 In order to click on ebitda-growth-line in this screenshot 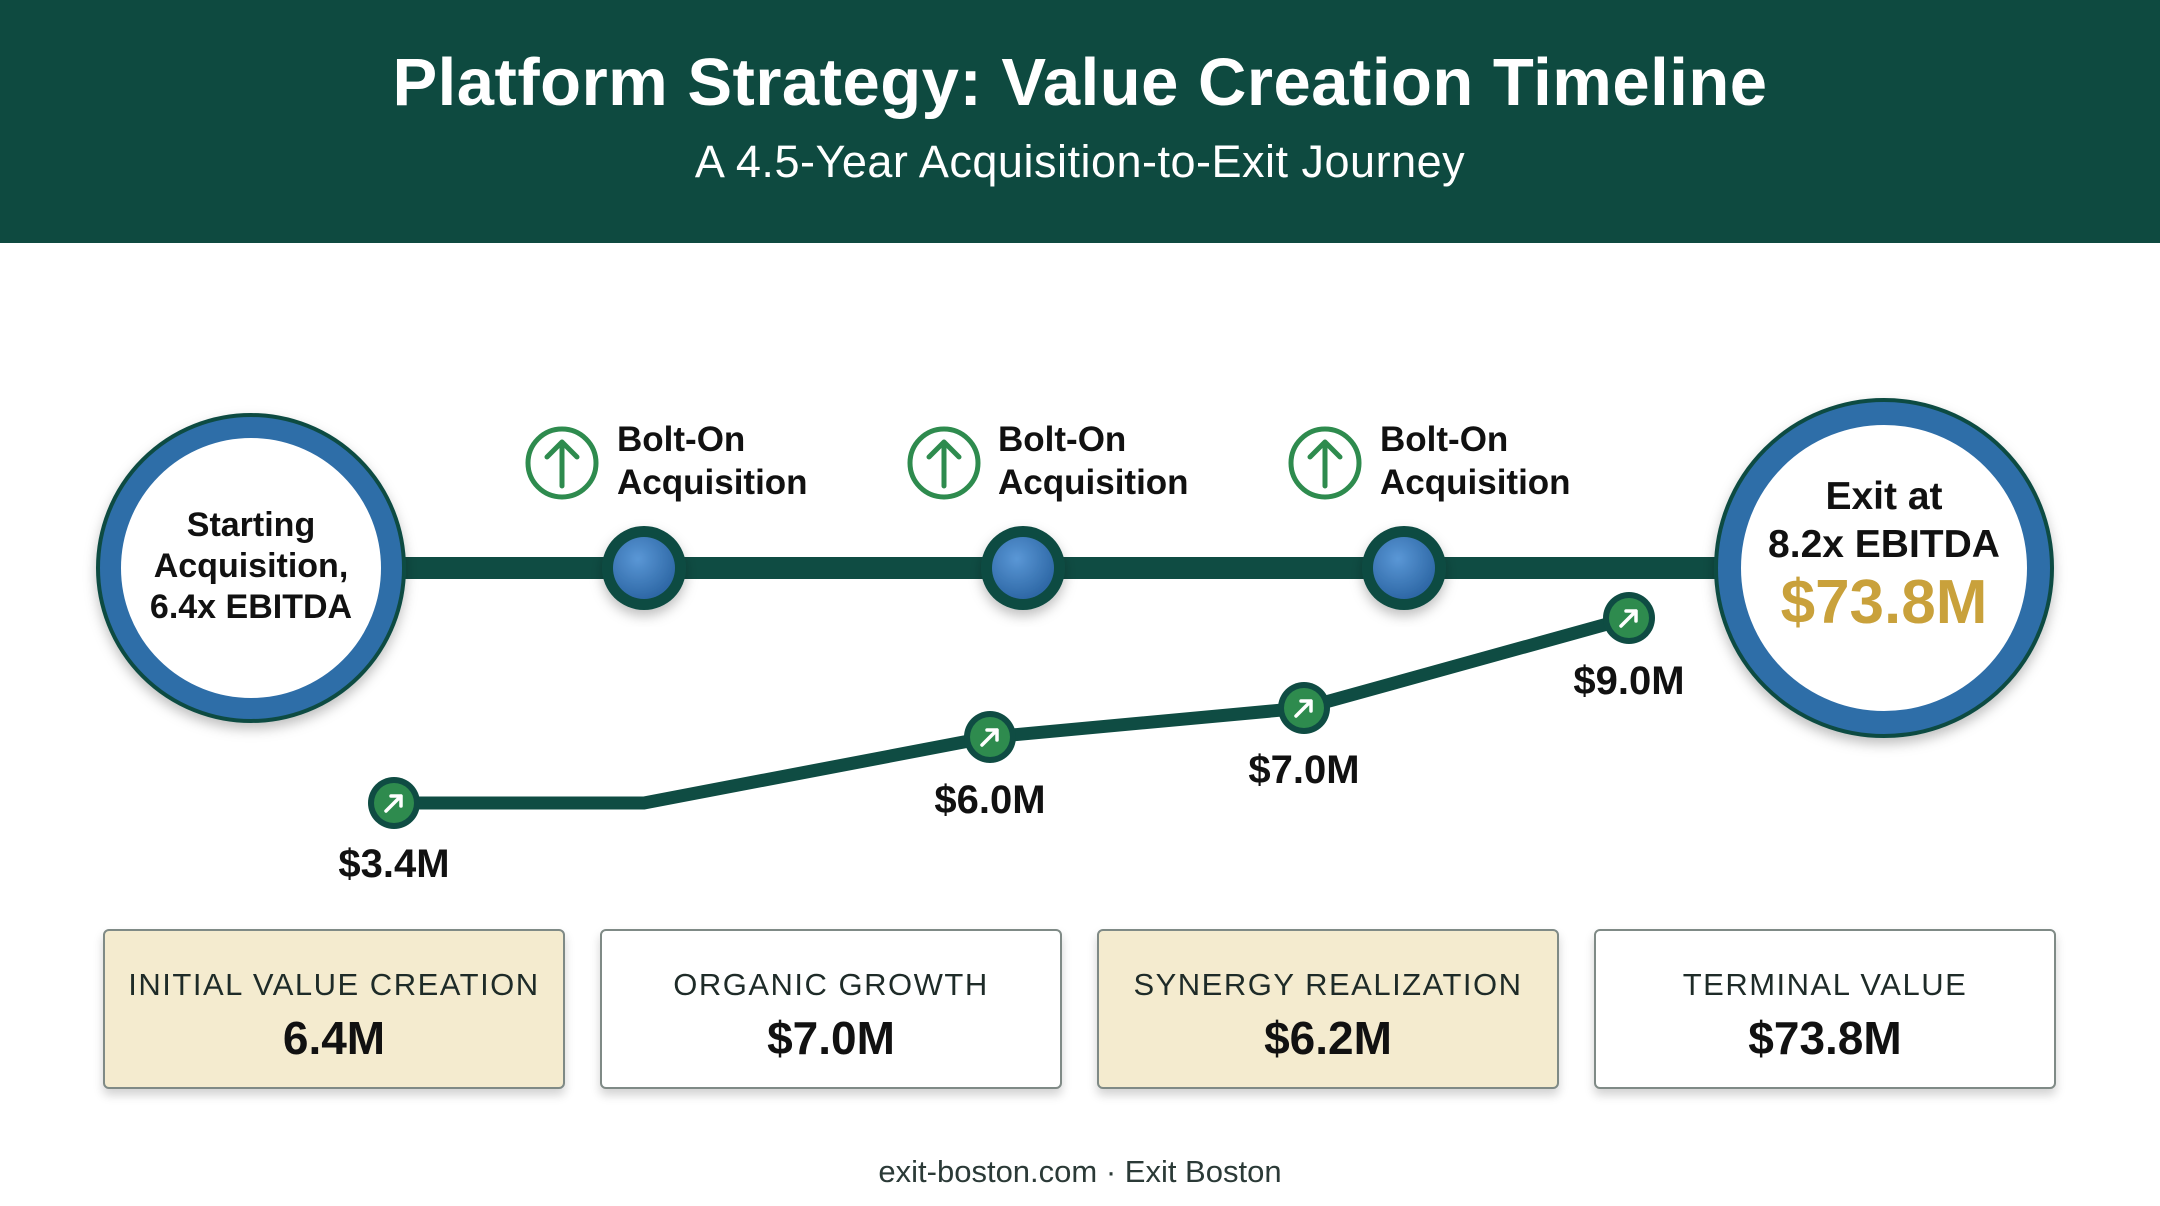, I will do `click(1011, 710)`.